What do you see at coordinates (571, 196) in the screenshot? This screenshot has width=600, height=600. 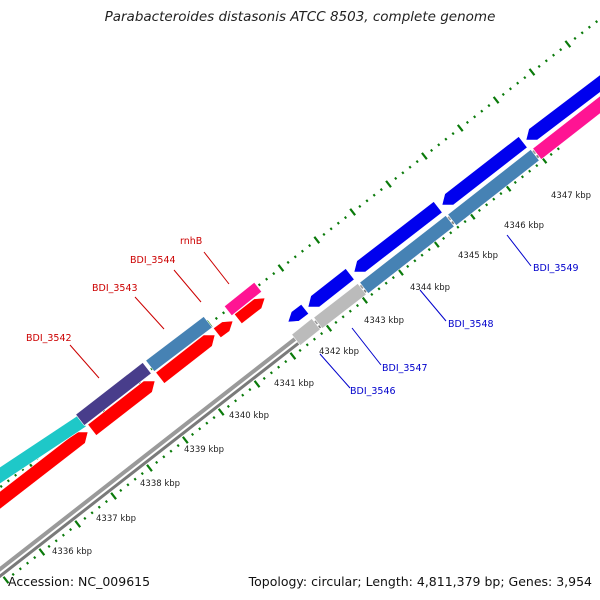 I see `tick-label: 4347 kbp` at bounding box center [571, 196].